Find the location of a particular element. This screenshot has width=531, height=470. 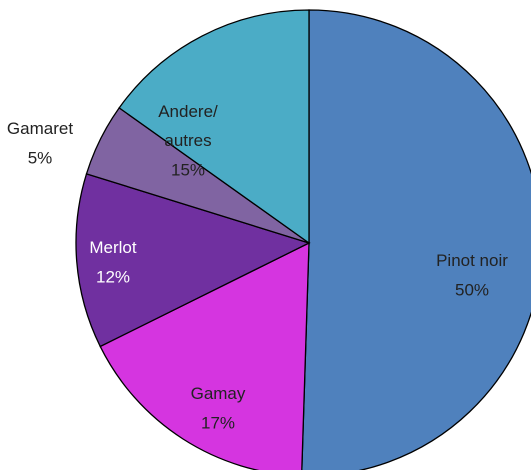

slice-label-line: Merlot is located at coordinates (113, 247).